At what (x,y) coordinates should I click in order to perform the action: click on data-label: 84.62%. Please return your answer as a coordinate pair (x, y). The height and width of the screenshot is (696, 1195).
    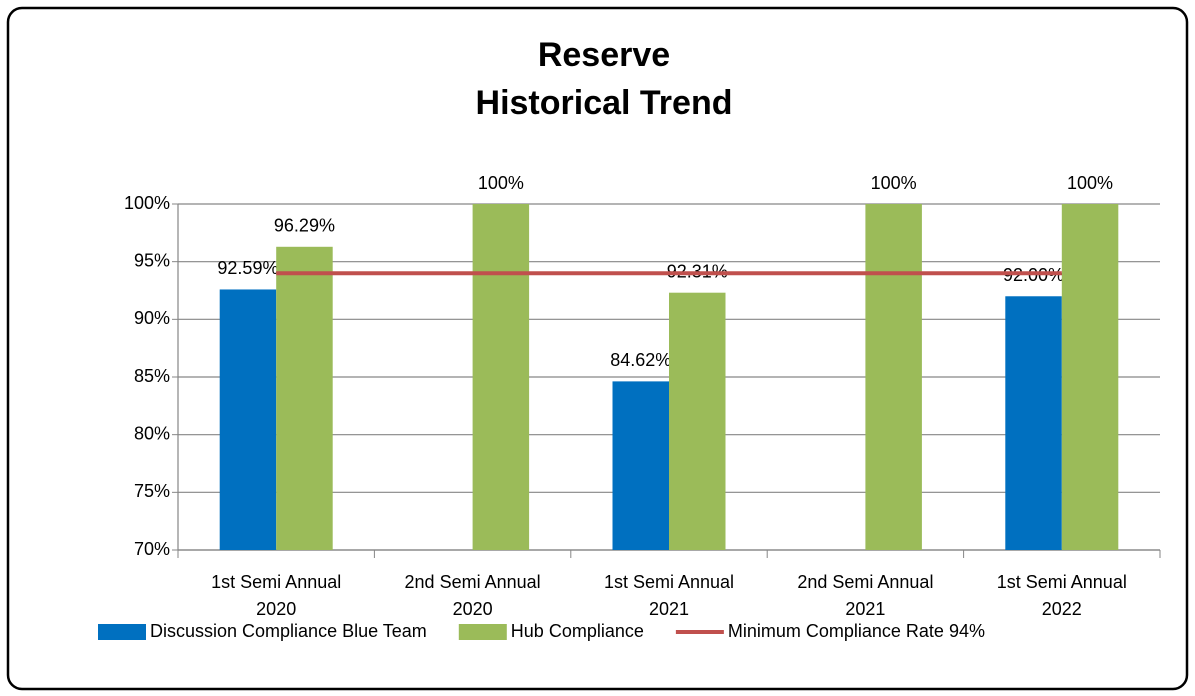
    Looking at the image, I should click on (640, 360).